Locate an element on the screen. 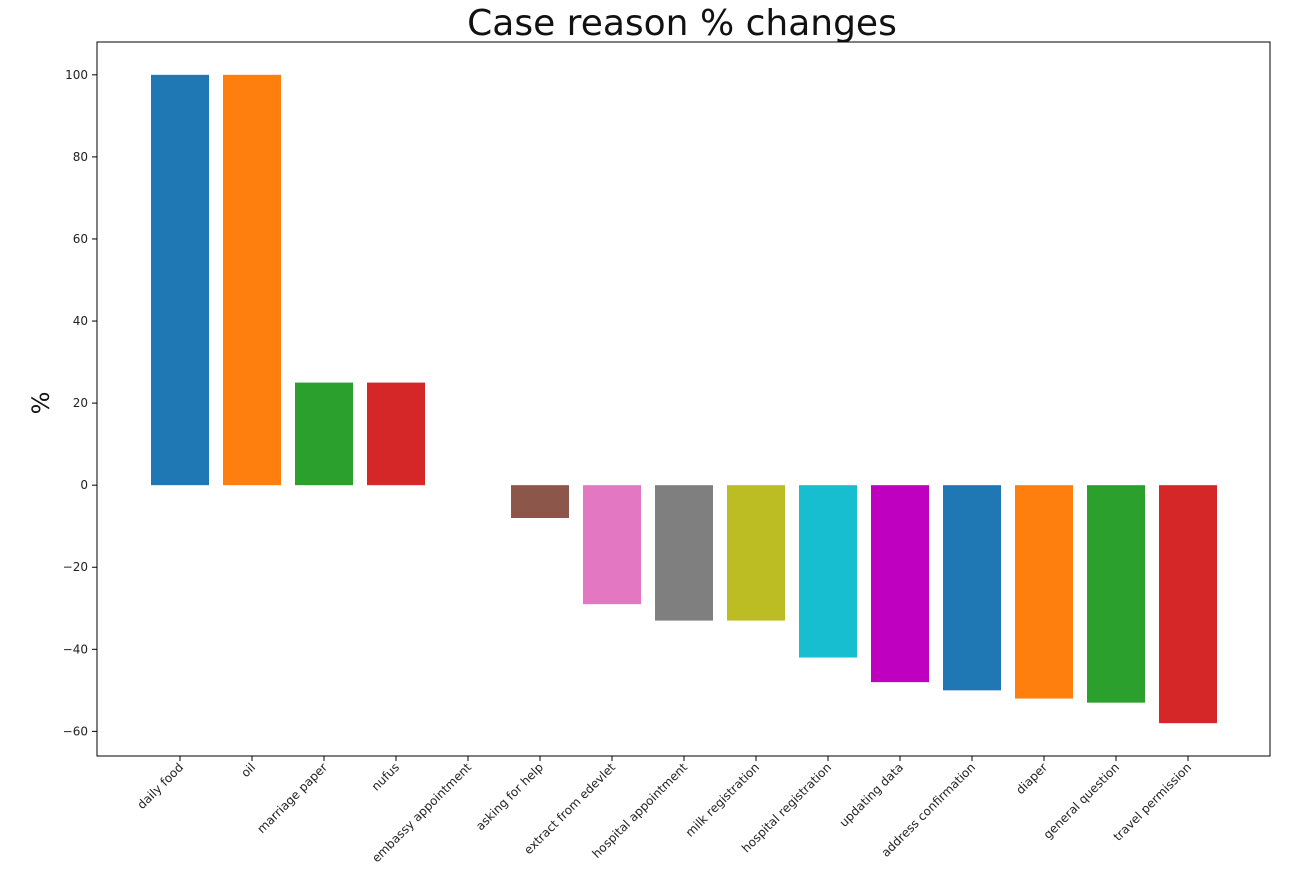 Image resolution: width=1304 pixels, height=893 pixels. x-tick-label: oil is located at coordinates (248, 770).